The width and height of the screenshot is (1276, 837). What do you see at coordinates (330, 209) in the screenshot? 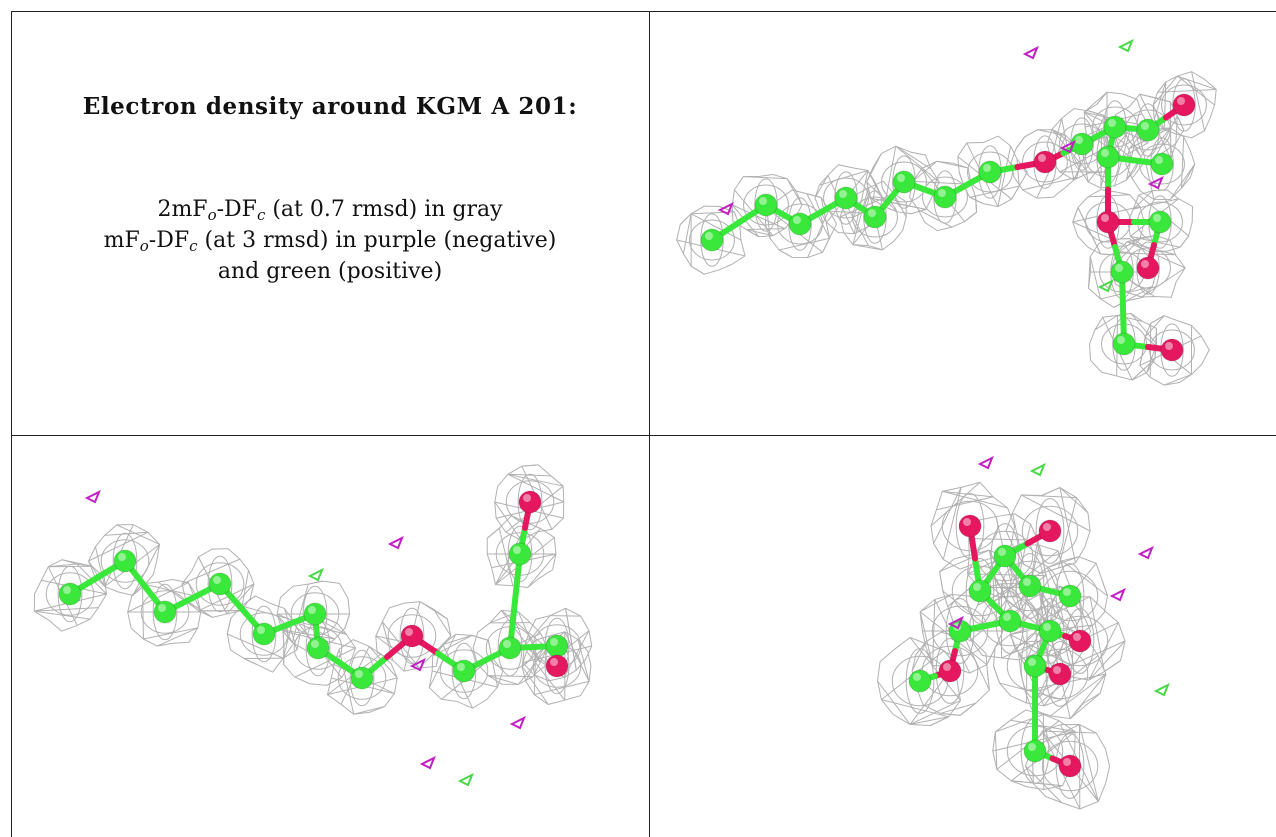
I see `legend-line-2mfo-dfc: 2mFo-DFc (at 0.7 rmsd) in gray` at bounding box center [330, 209].